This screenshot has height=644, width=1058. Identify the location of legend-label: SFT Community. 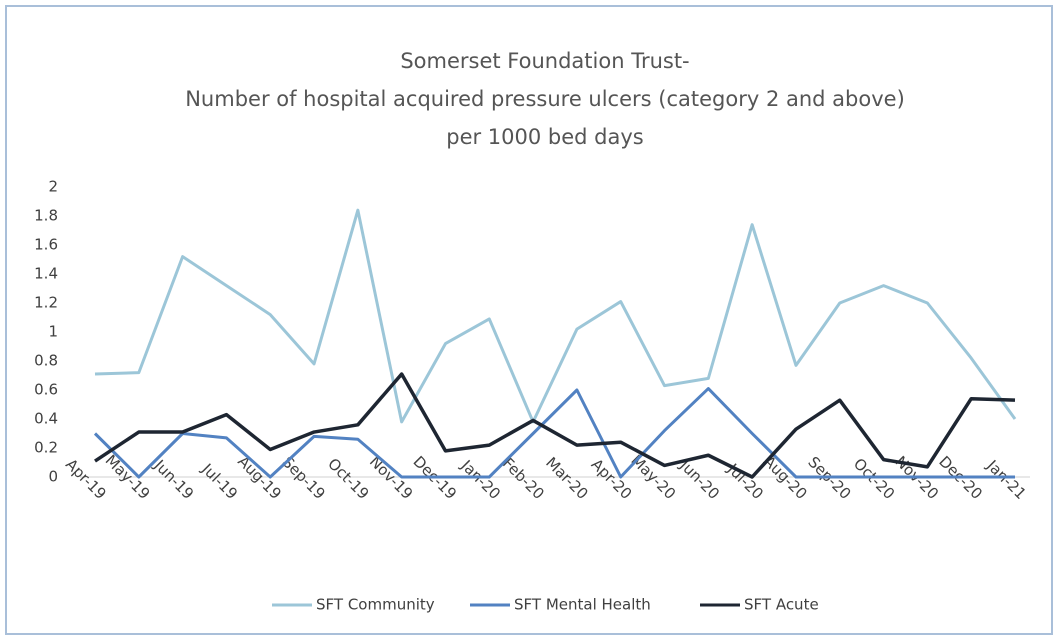
(375, 605).